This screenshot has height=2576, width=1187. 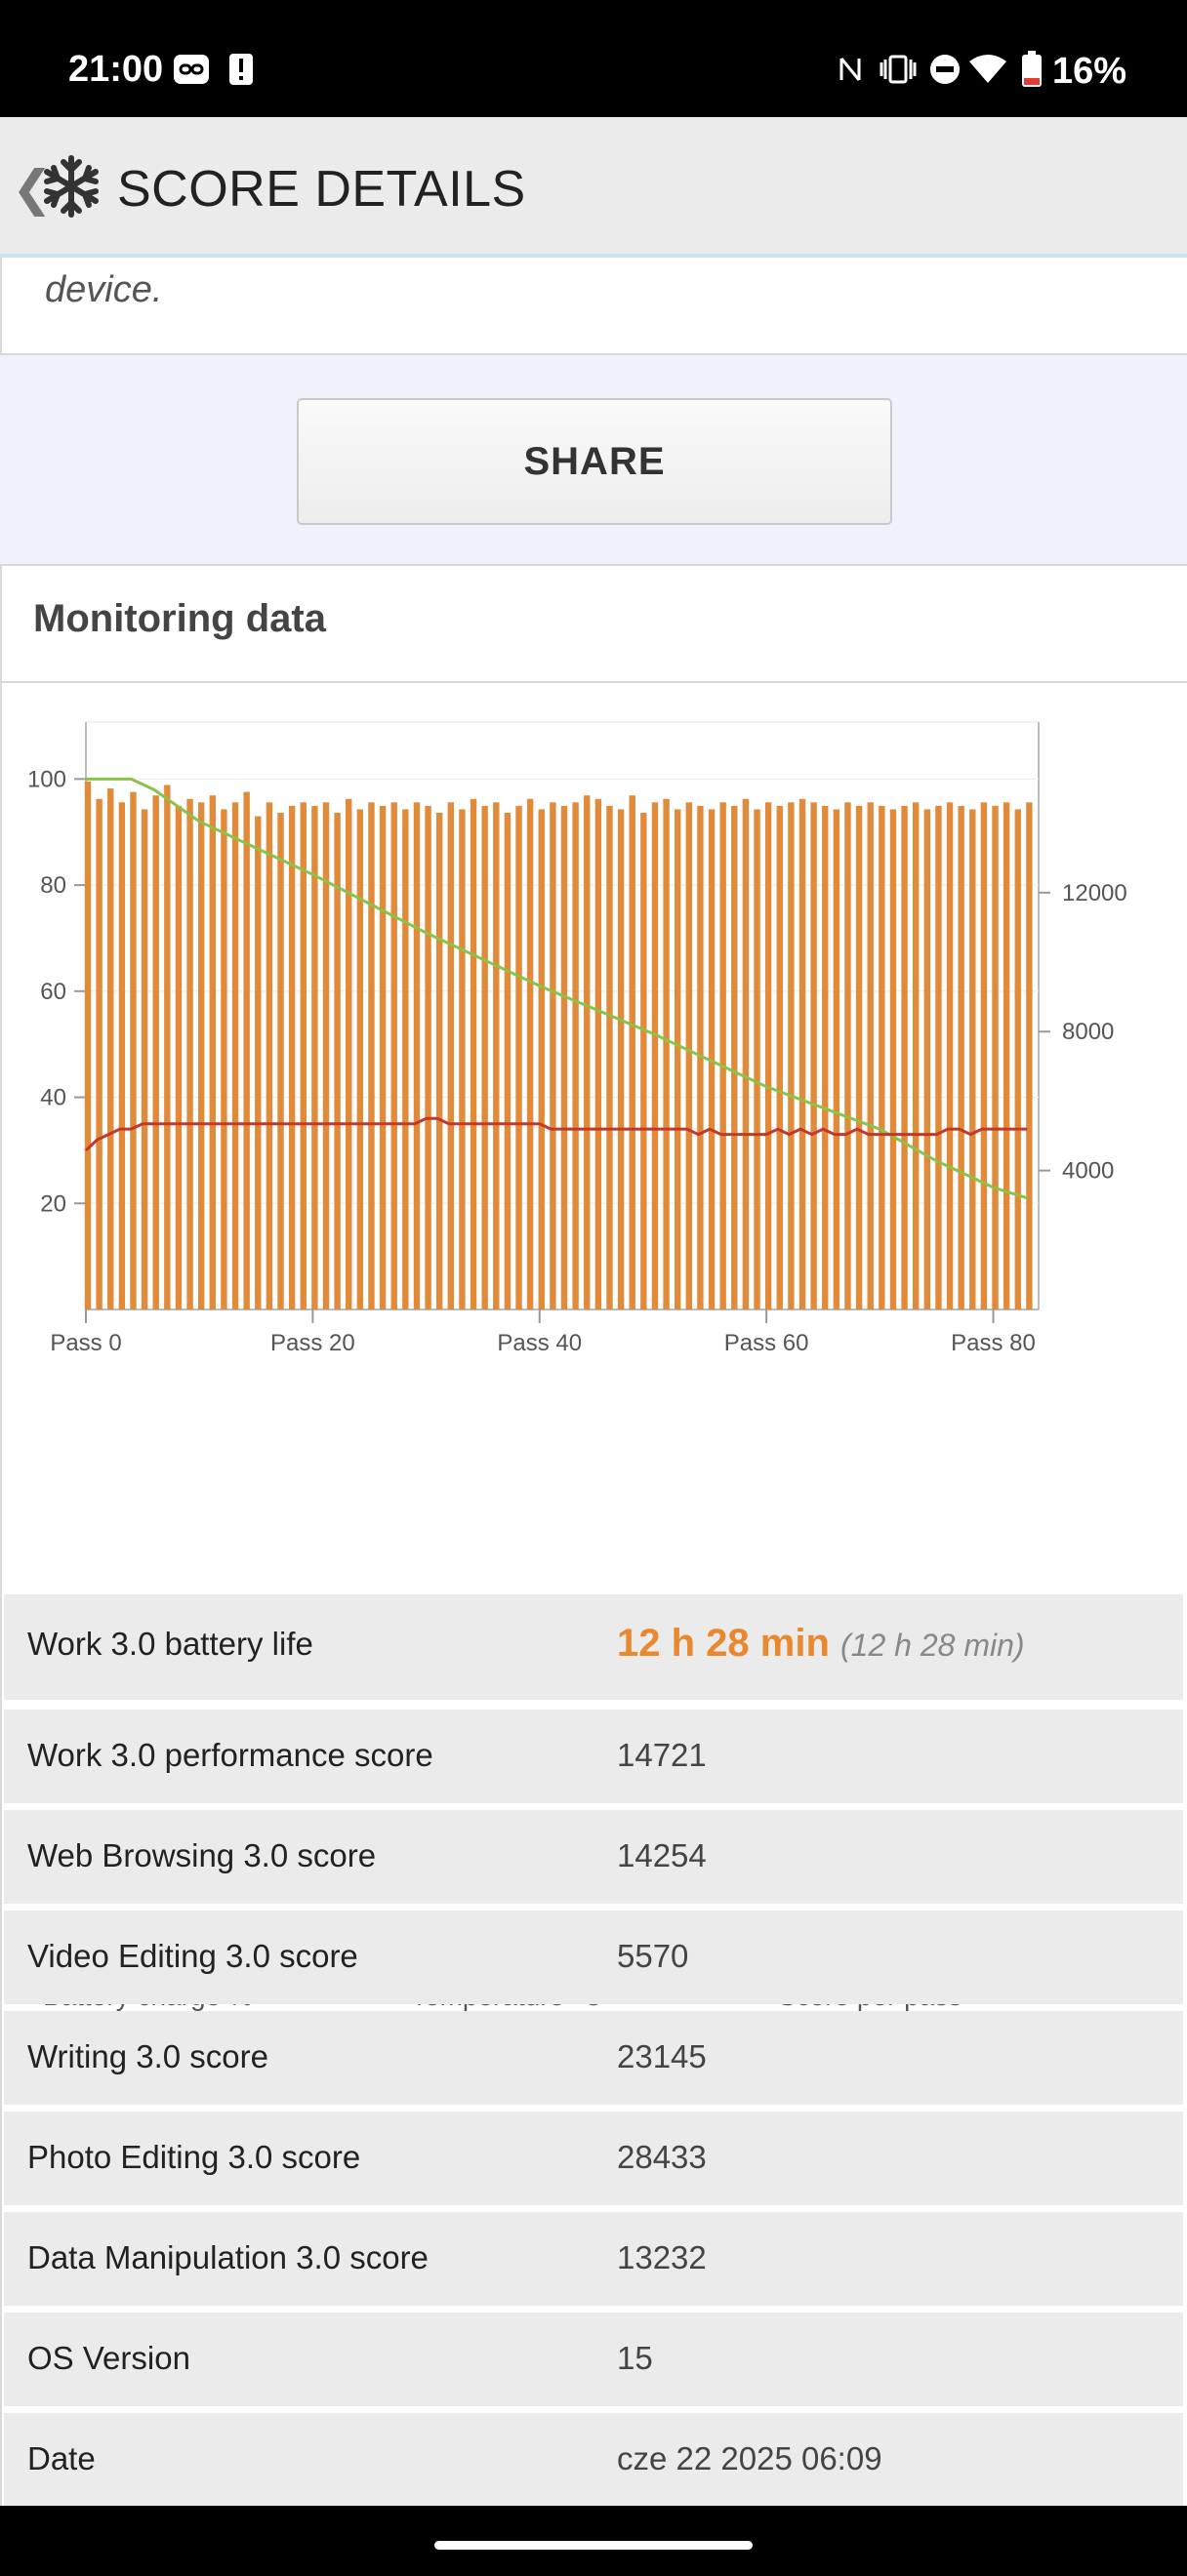 I want to click on row-value: 13232, so click(x=662, y=2257).